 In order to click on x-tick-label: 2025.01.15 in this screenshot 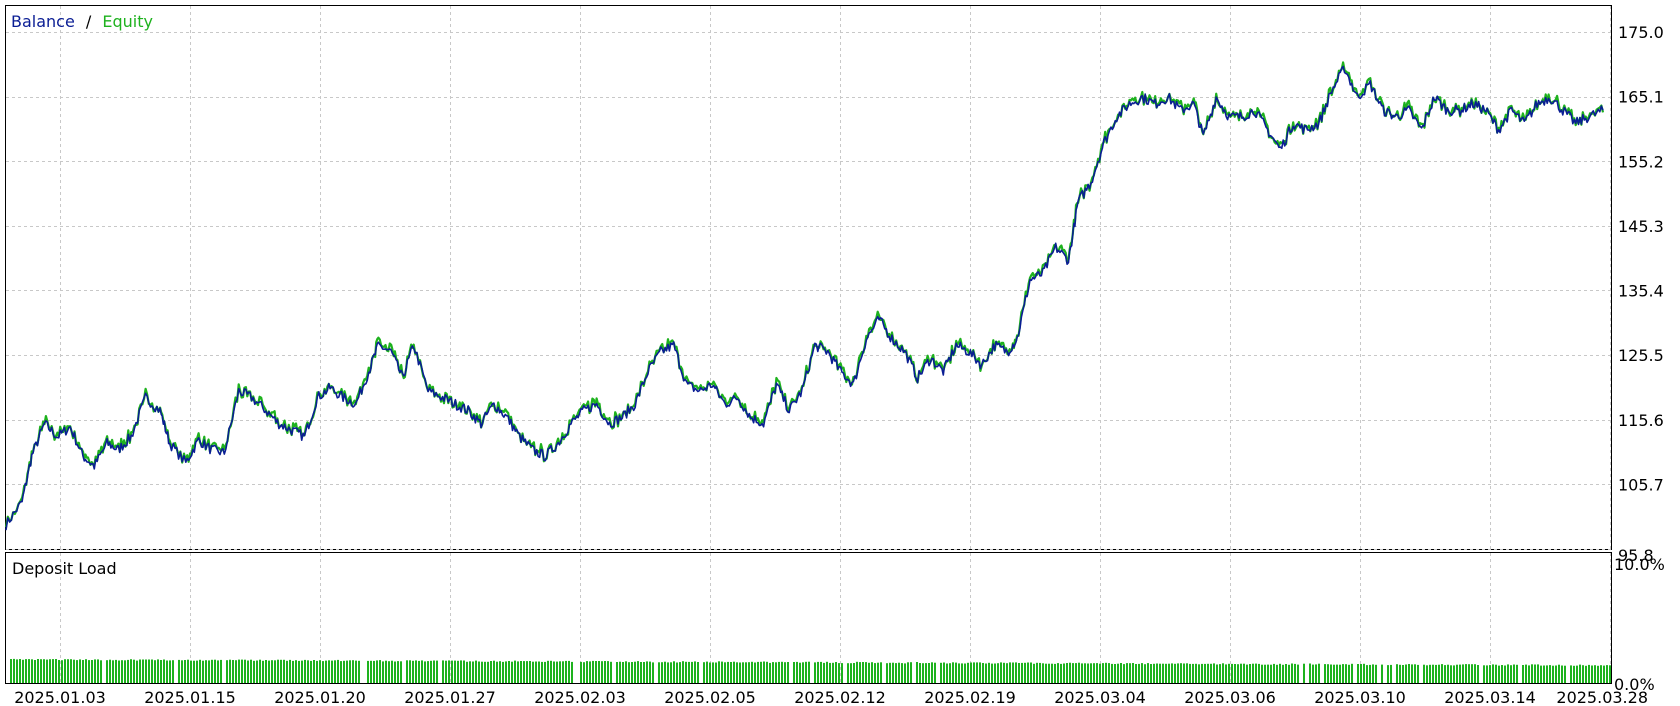, I will do `click(190, 697)`.